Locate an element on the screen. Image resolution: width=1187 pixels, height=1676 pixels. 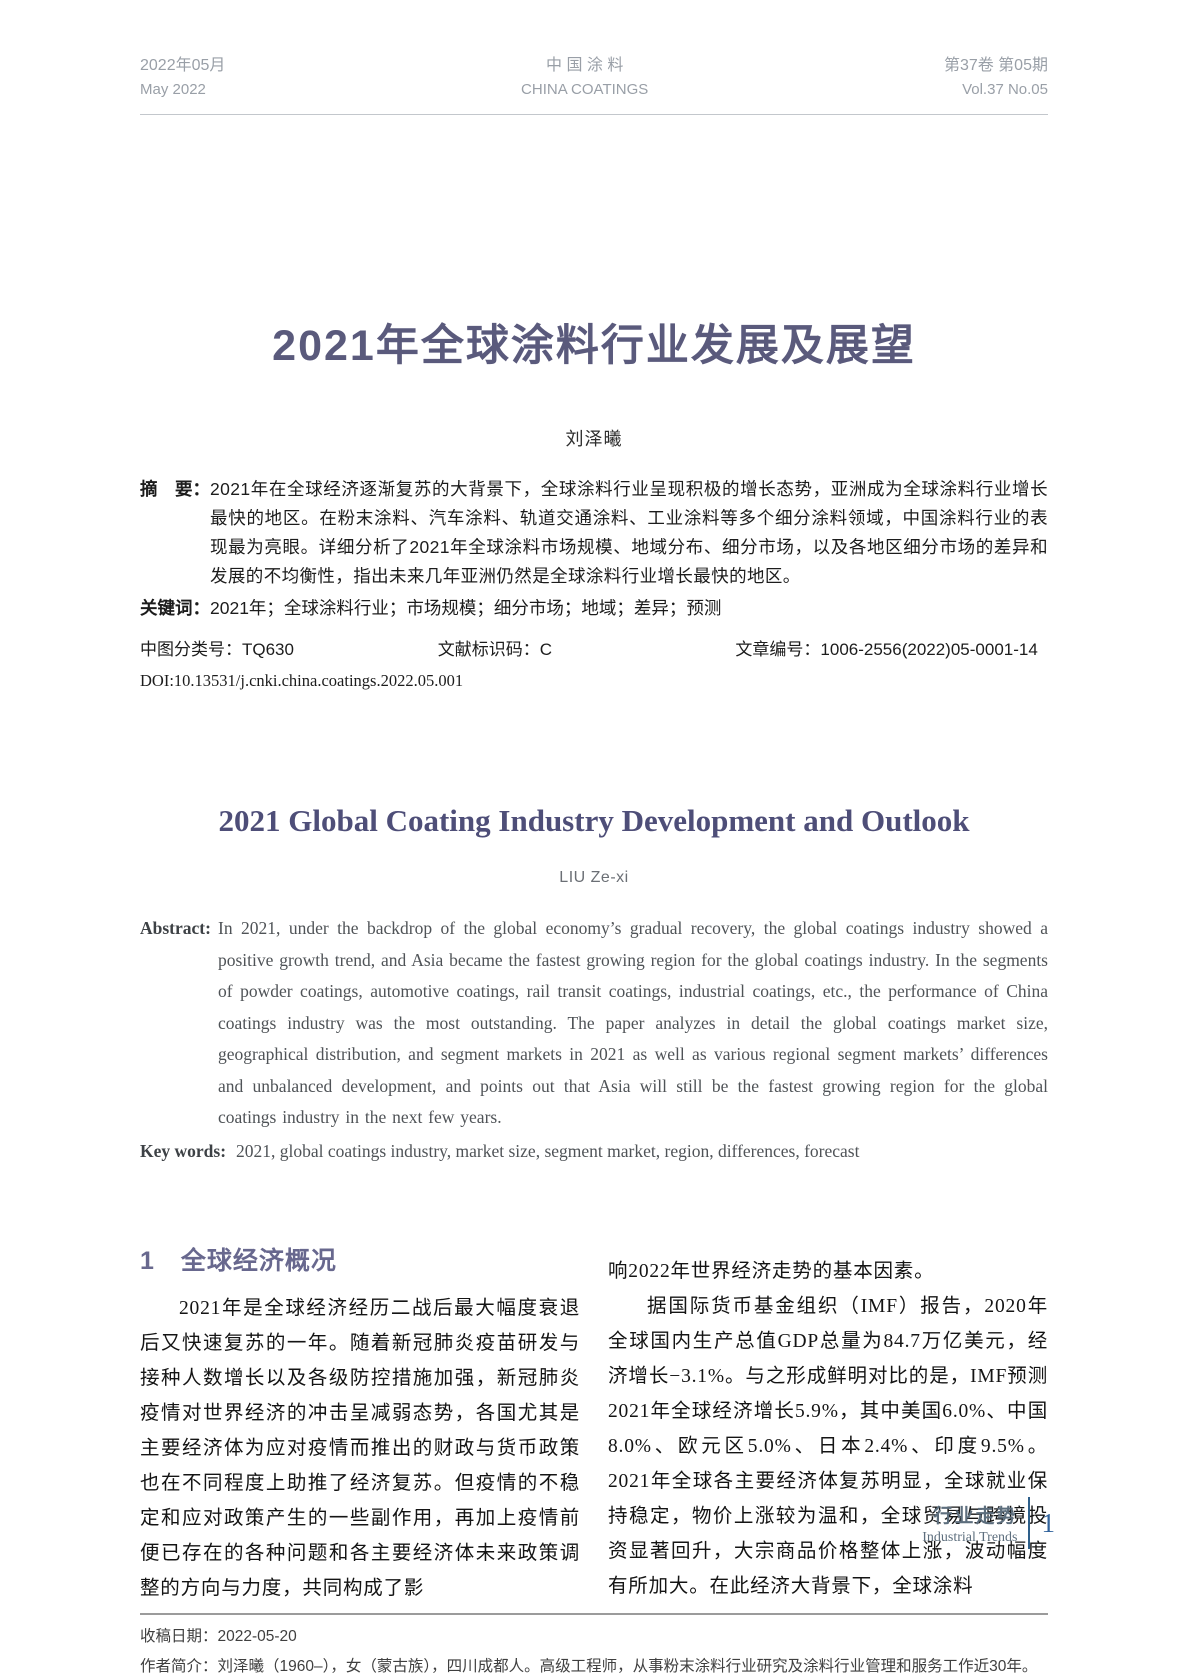
author-bio-label: 作者简介： is located at coordinates (179, 1666).